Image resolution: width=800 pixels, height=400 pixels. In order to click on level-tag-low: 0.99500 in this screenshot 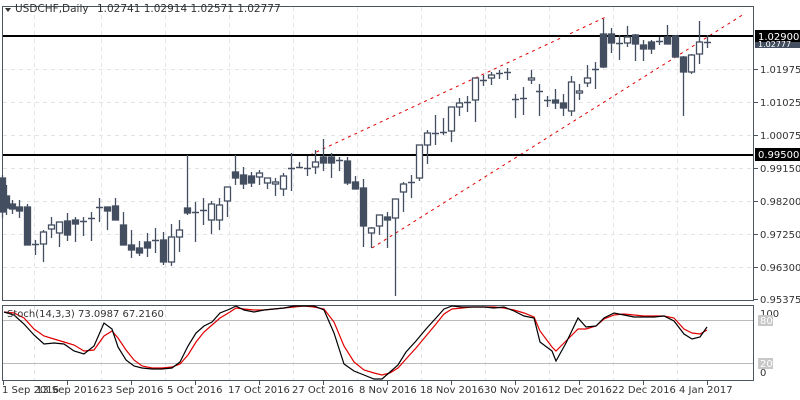, I will do `click(778, 155)`.